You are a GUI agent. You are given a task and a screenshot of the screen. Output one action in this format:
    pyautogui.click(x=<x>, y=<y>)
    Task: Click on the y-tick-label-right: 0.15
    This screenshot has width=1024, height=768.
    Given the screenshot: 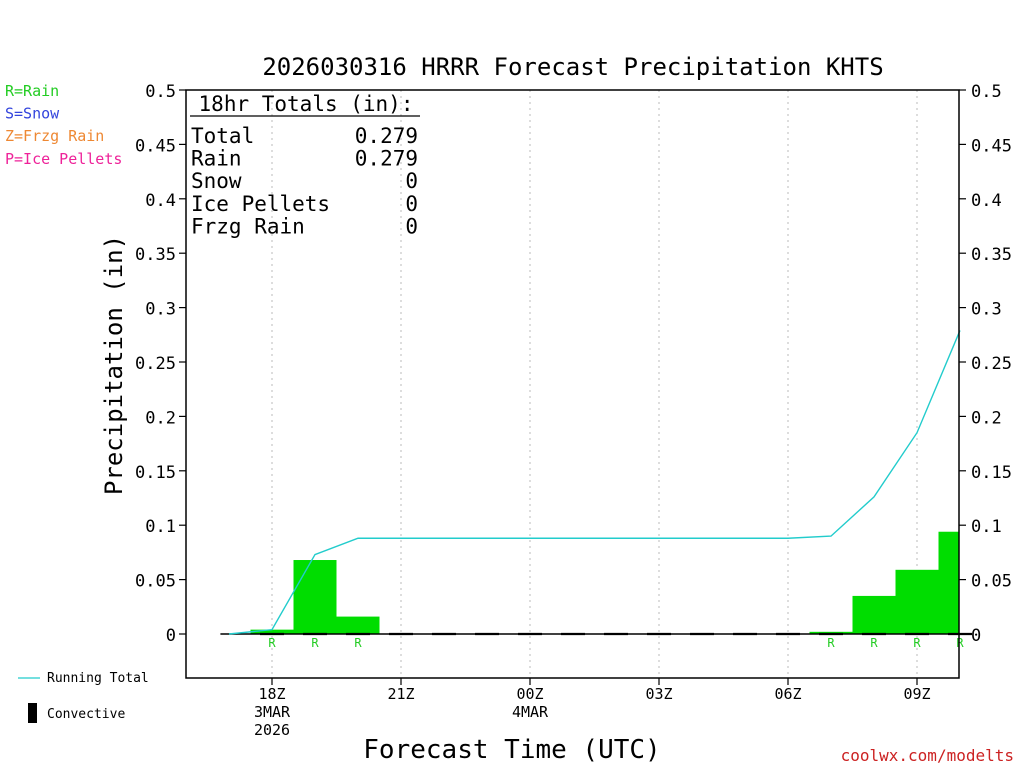 What is the action you would take?
    pyautogui.click(x=991, y=473)
    